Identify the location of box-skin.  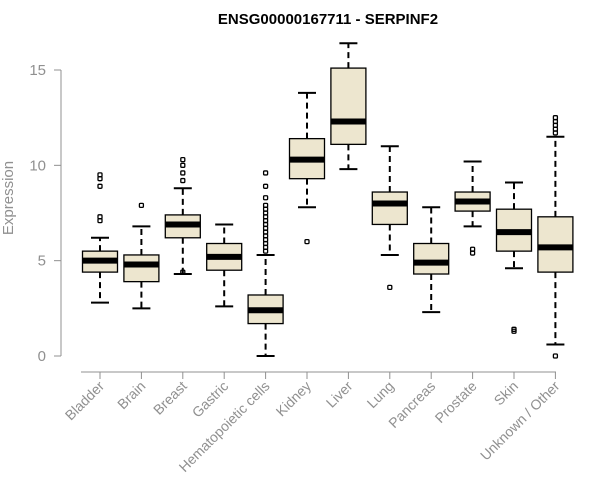
(514, 257).